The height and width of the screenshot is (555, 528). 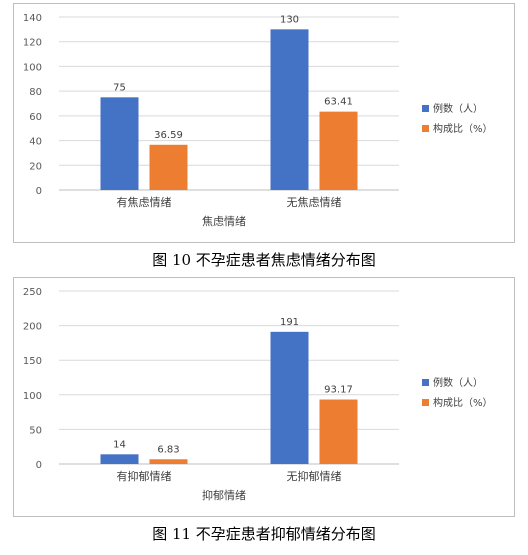 I want to click on y-tick-label: 50, so click(x=35, y=430).